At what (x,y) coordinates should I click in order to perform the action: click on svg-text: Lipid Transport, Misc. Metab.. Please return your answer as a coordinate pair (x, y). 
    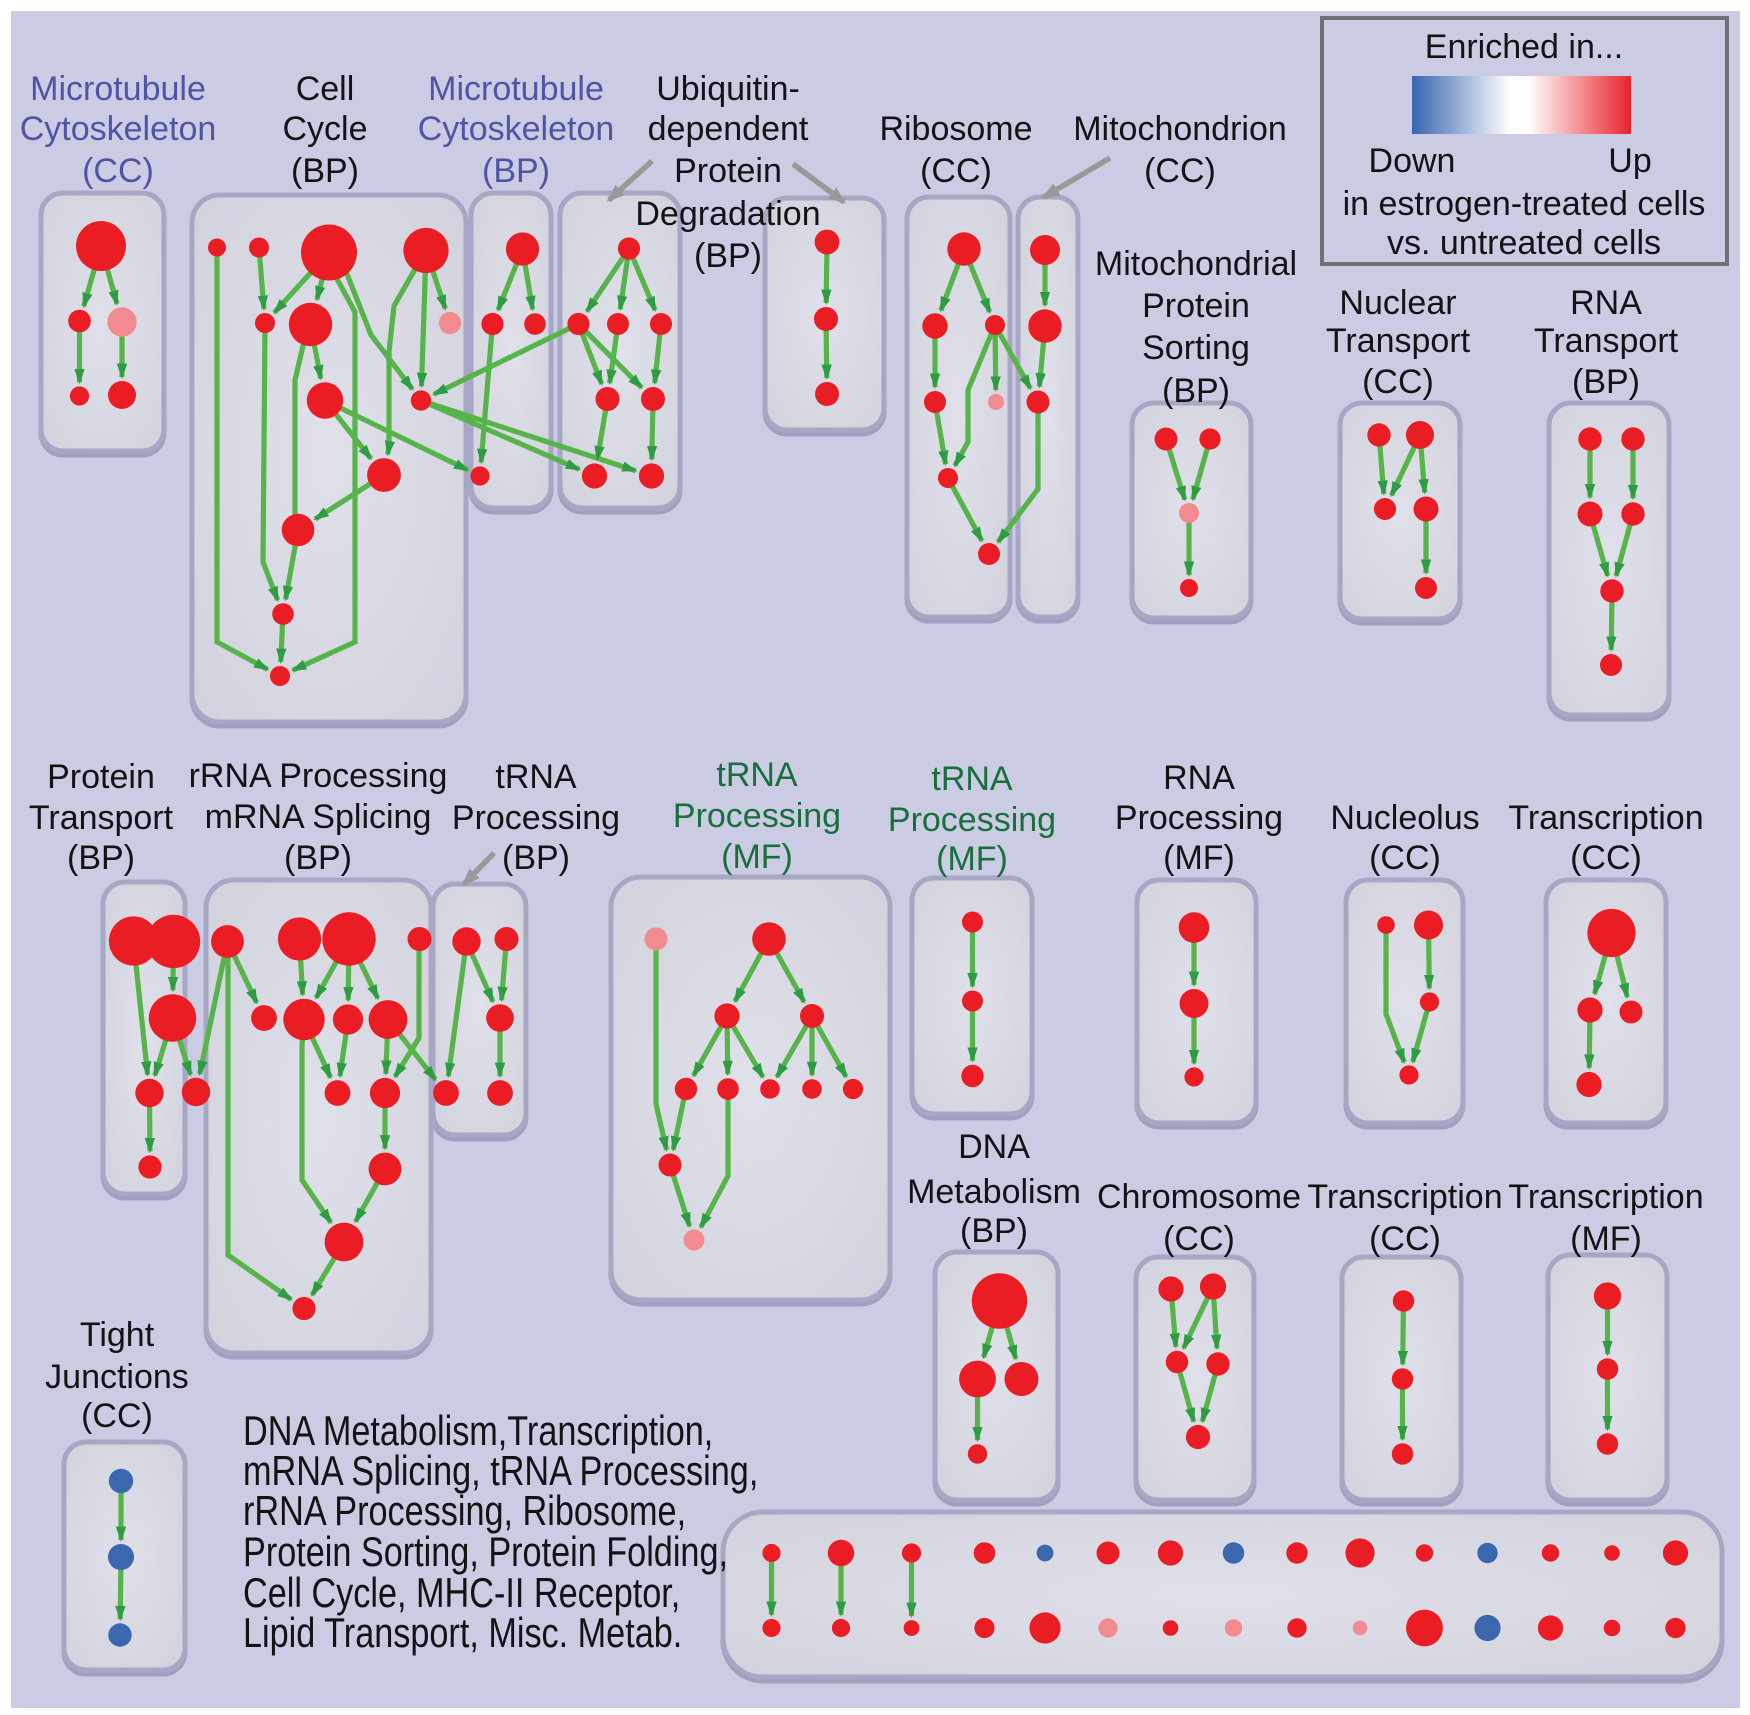
    Looking at the image, I should click on (462, 1633).